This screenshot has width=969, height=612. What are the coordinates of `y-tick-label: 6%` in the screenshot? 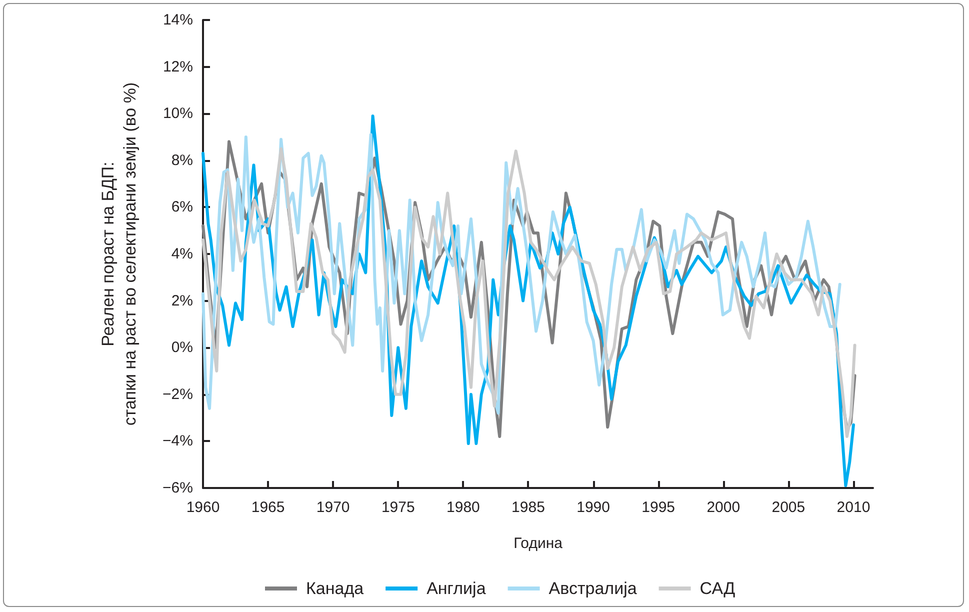 It's located at (182, 207).